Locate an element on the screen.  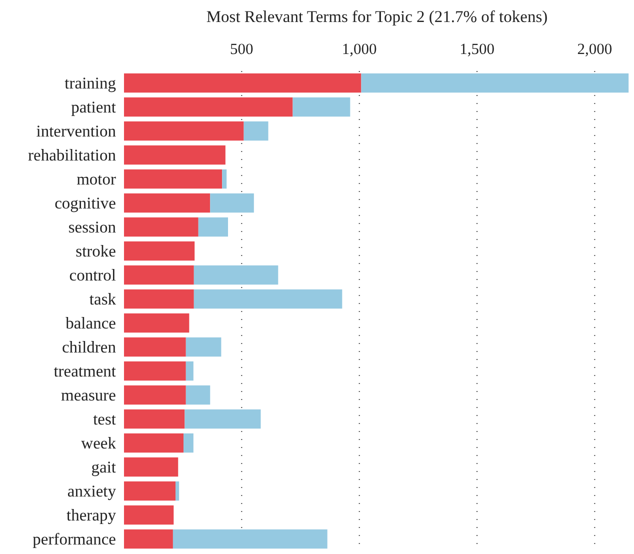
y-tick-label: gait is located at coordinates (103, 466).